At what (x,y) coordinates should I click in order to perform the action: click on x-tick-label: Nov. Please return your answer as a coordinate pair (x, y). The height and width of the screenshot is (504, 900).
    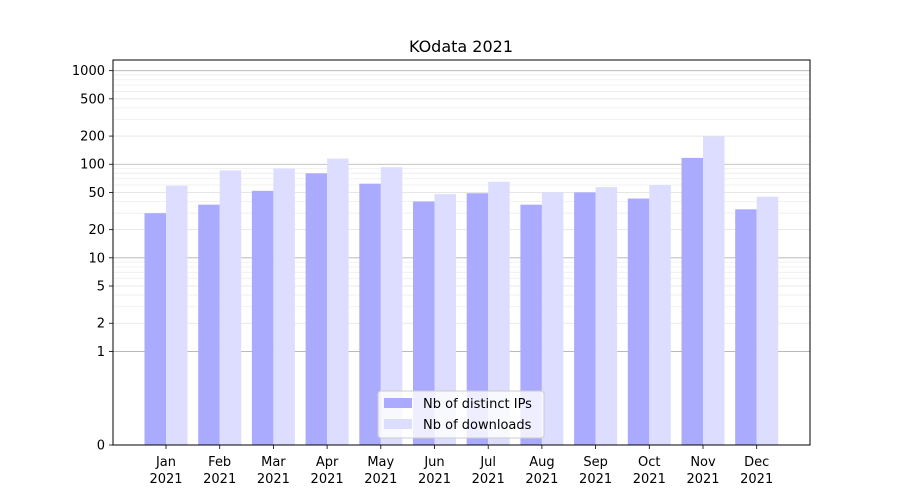
    Looking at the image, I should click on (703, 462).